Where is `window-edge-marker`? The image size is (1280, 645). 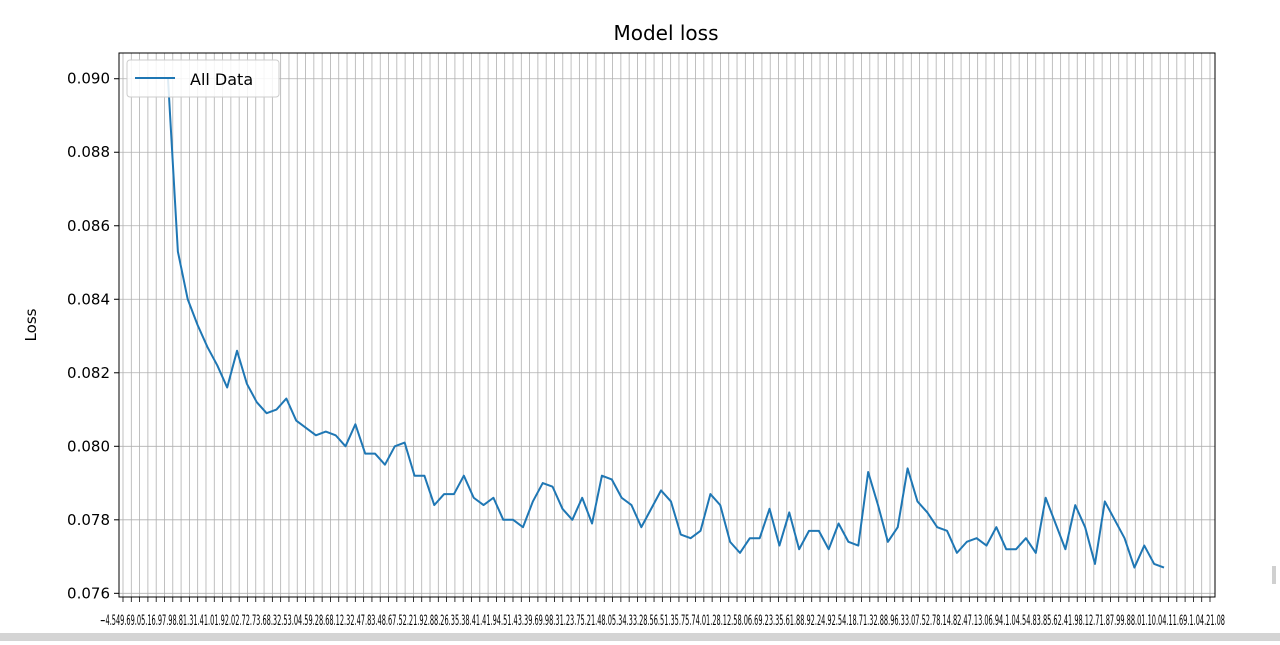
window-edge-marker is located at coordinates (1274, 575).